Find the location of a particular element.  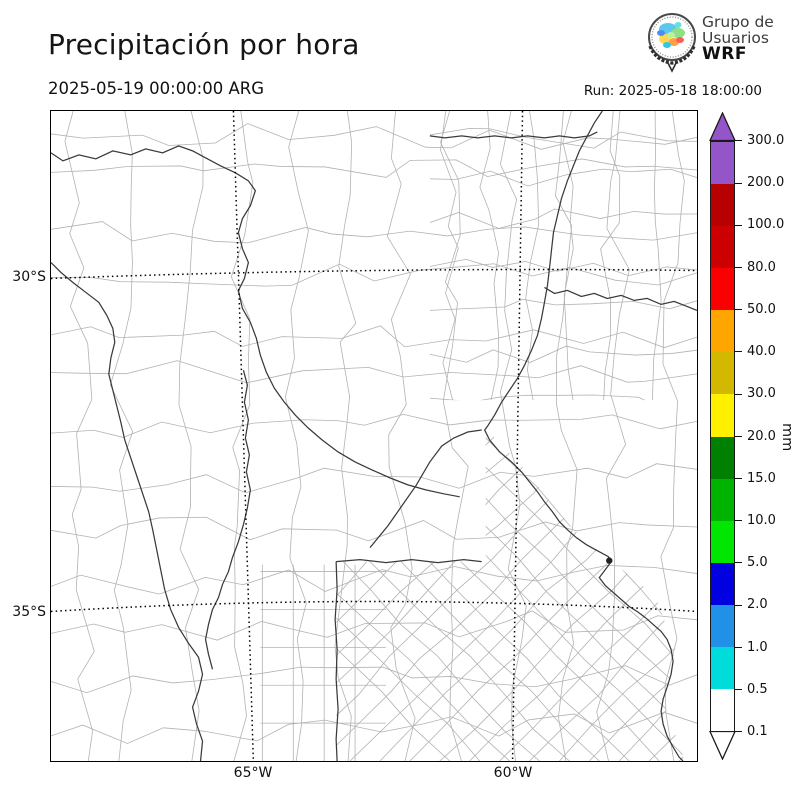

run-time-label: Run: 2025-05-18 18:00:00 is located at coordinates (672, 91).